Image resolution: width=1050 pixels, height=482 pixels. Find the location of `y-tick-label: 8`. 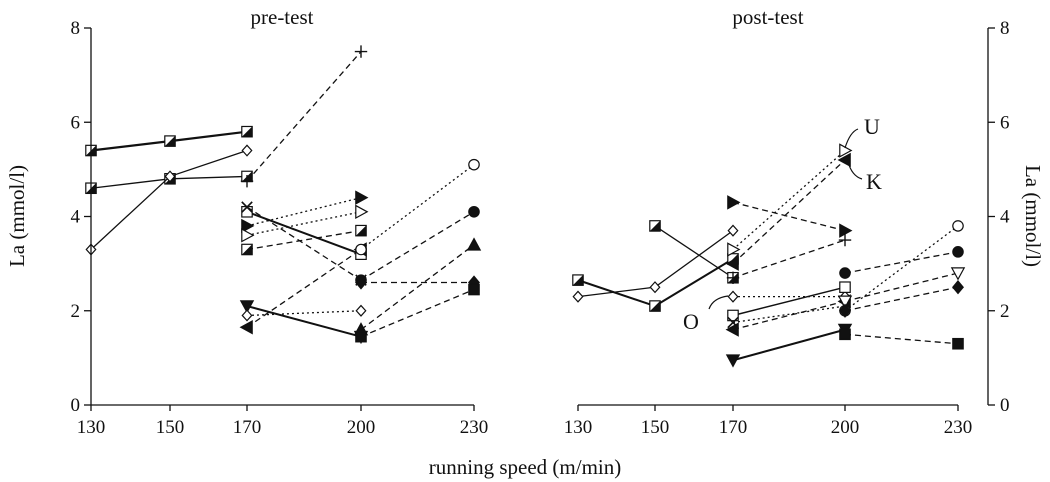

y-tick-label: 8 is located at coordinates (76, 28).